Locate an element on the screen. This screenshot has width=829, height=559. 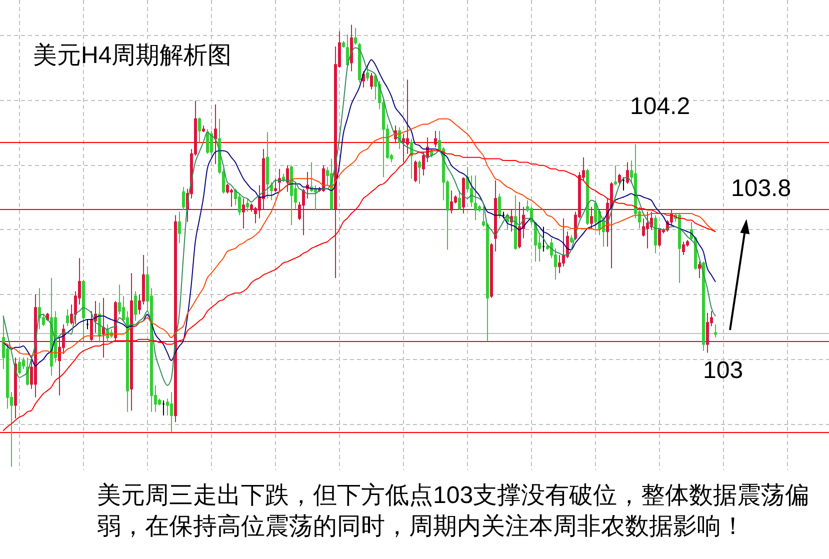
text: 103.8 is located at coordinates (761, 188).